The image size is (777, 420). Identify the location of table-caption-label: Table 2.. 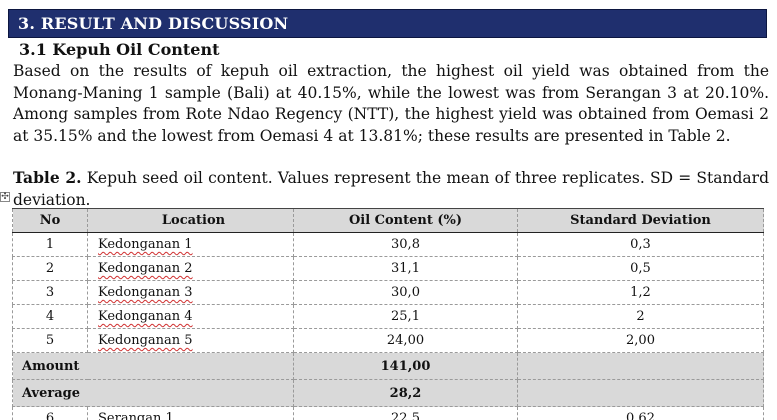
(47, 177).